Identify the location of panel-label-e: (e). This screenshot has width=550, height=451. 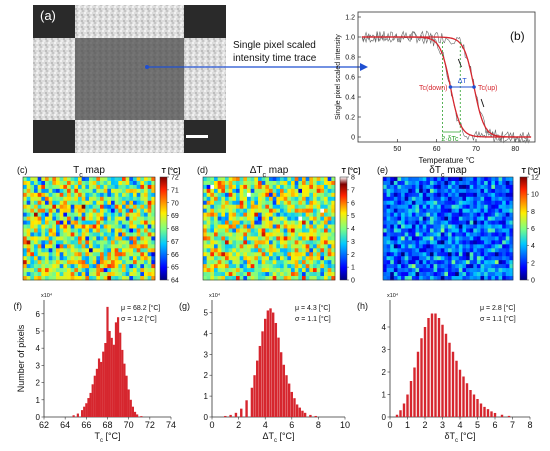
(382, 170).